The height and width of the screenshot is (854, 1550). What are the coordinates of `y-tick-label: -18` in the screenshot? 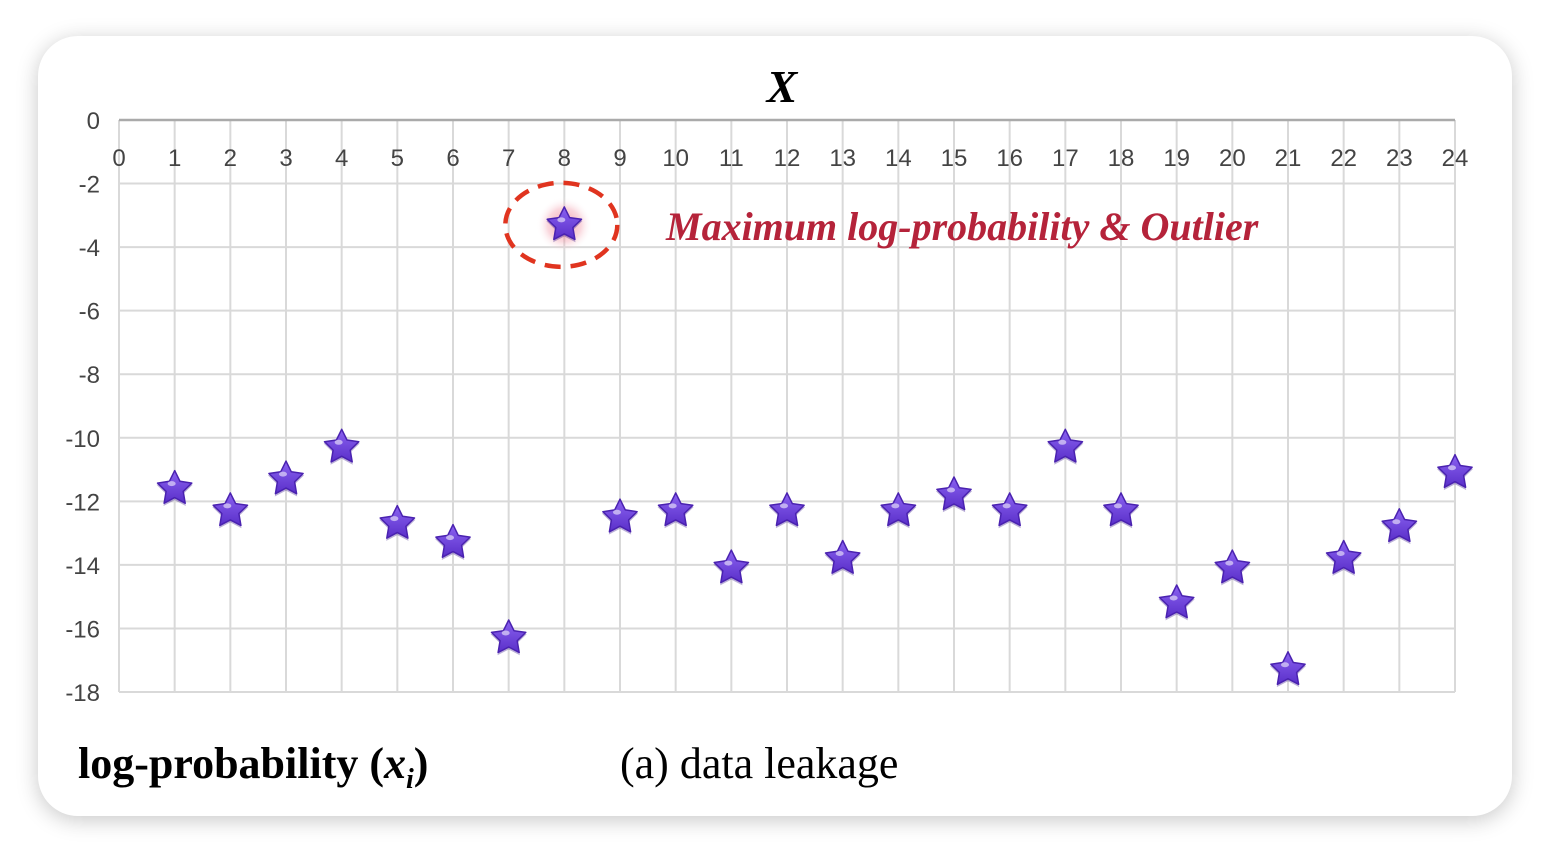 It's located at (82, 693).